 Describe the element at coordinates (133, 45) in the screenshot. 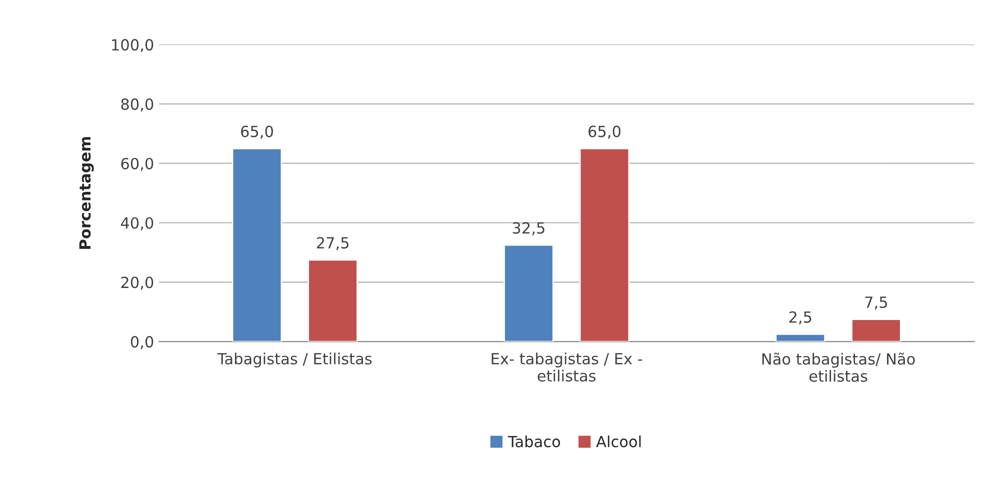

I see `y-tick-label: 100,0` at that location.